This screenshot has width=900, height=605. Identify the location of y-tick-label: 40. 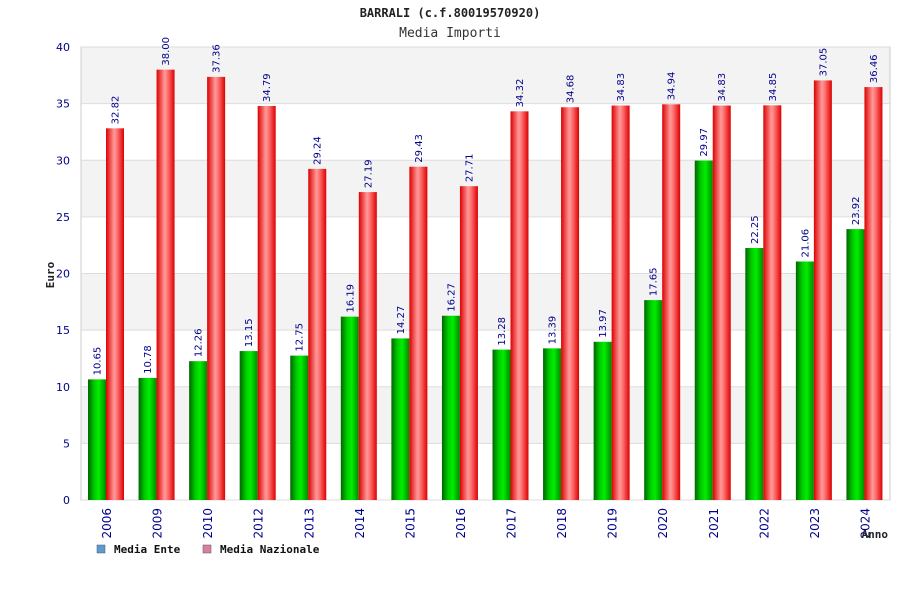
(63, 47).